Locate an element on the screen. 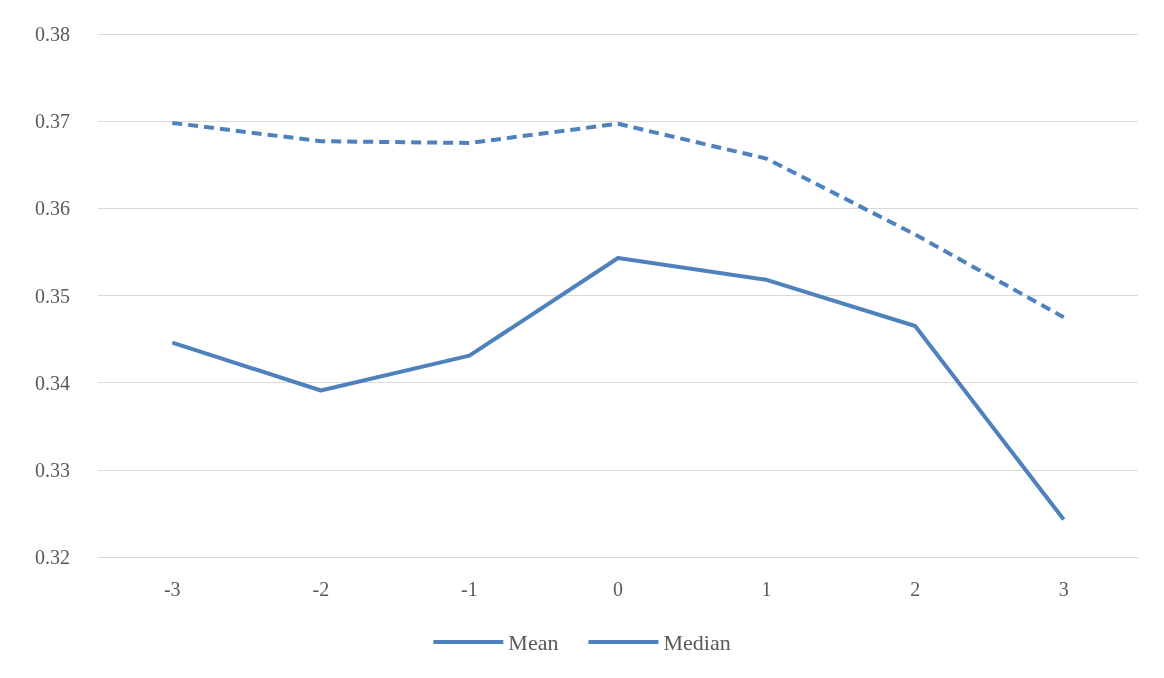 The image size is (1164, 678). y-tick-label: 0.38 is located at coordinates (52, 34).